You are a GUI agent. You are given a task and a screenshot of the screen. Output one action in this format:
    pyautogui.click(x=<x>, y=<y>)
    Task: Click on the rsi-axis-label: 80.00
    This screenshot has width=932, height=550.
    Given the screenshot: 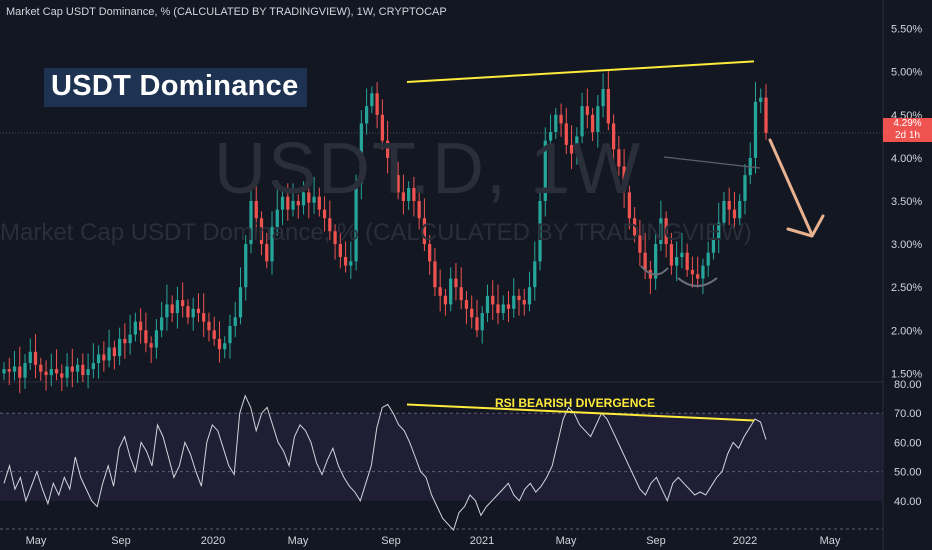 What is the action you would take?
    pyautogui.click(x=908, y=385)
    